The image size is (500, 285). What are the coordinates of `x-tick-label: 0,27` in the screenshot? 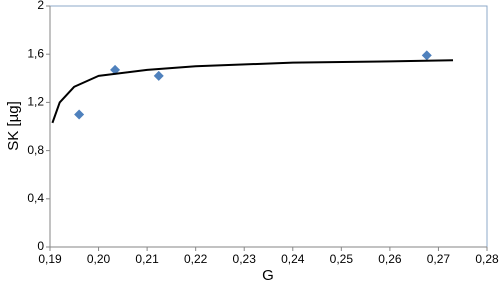 It's located at (439, 259).